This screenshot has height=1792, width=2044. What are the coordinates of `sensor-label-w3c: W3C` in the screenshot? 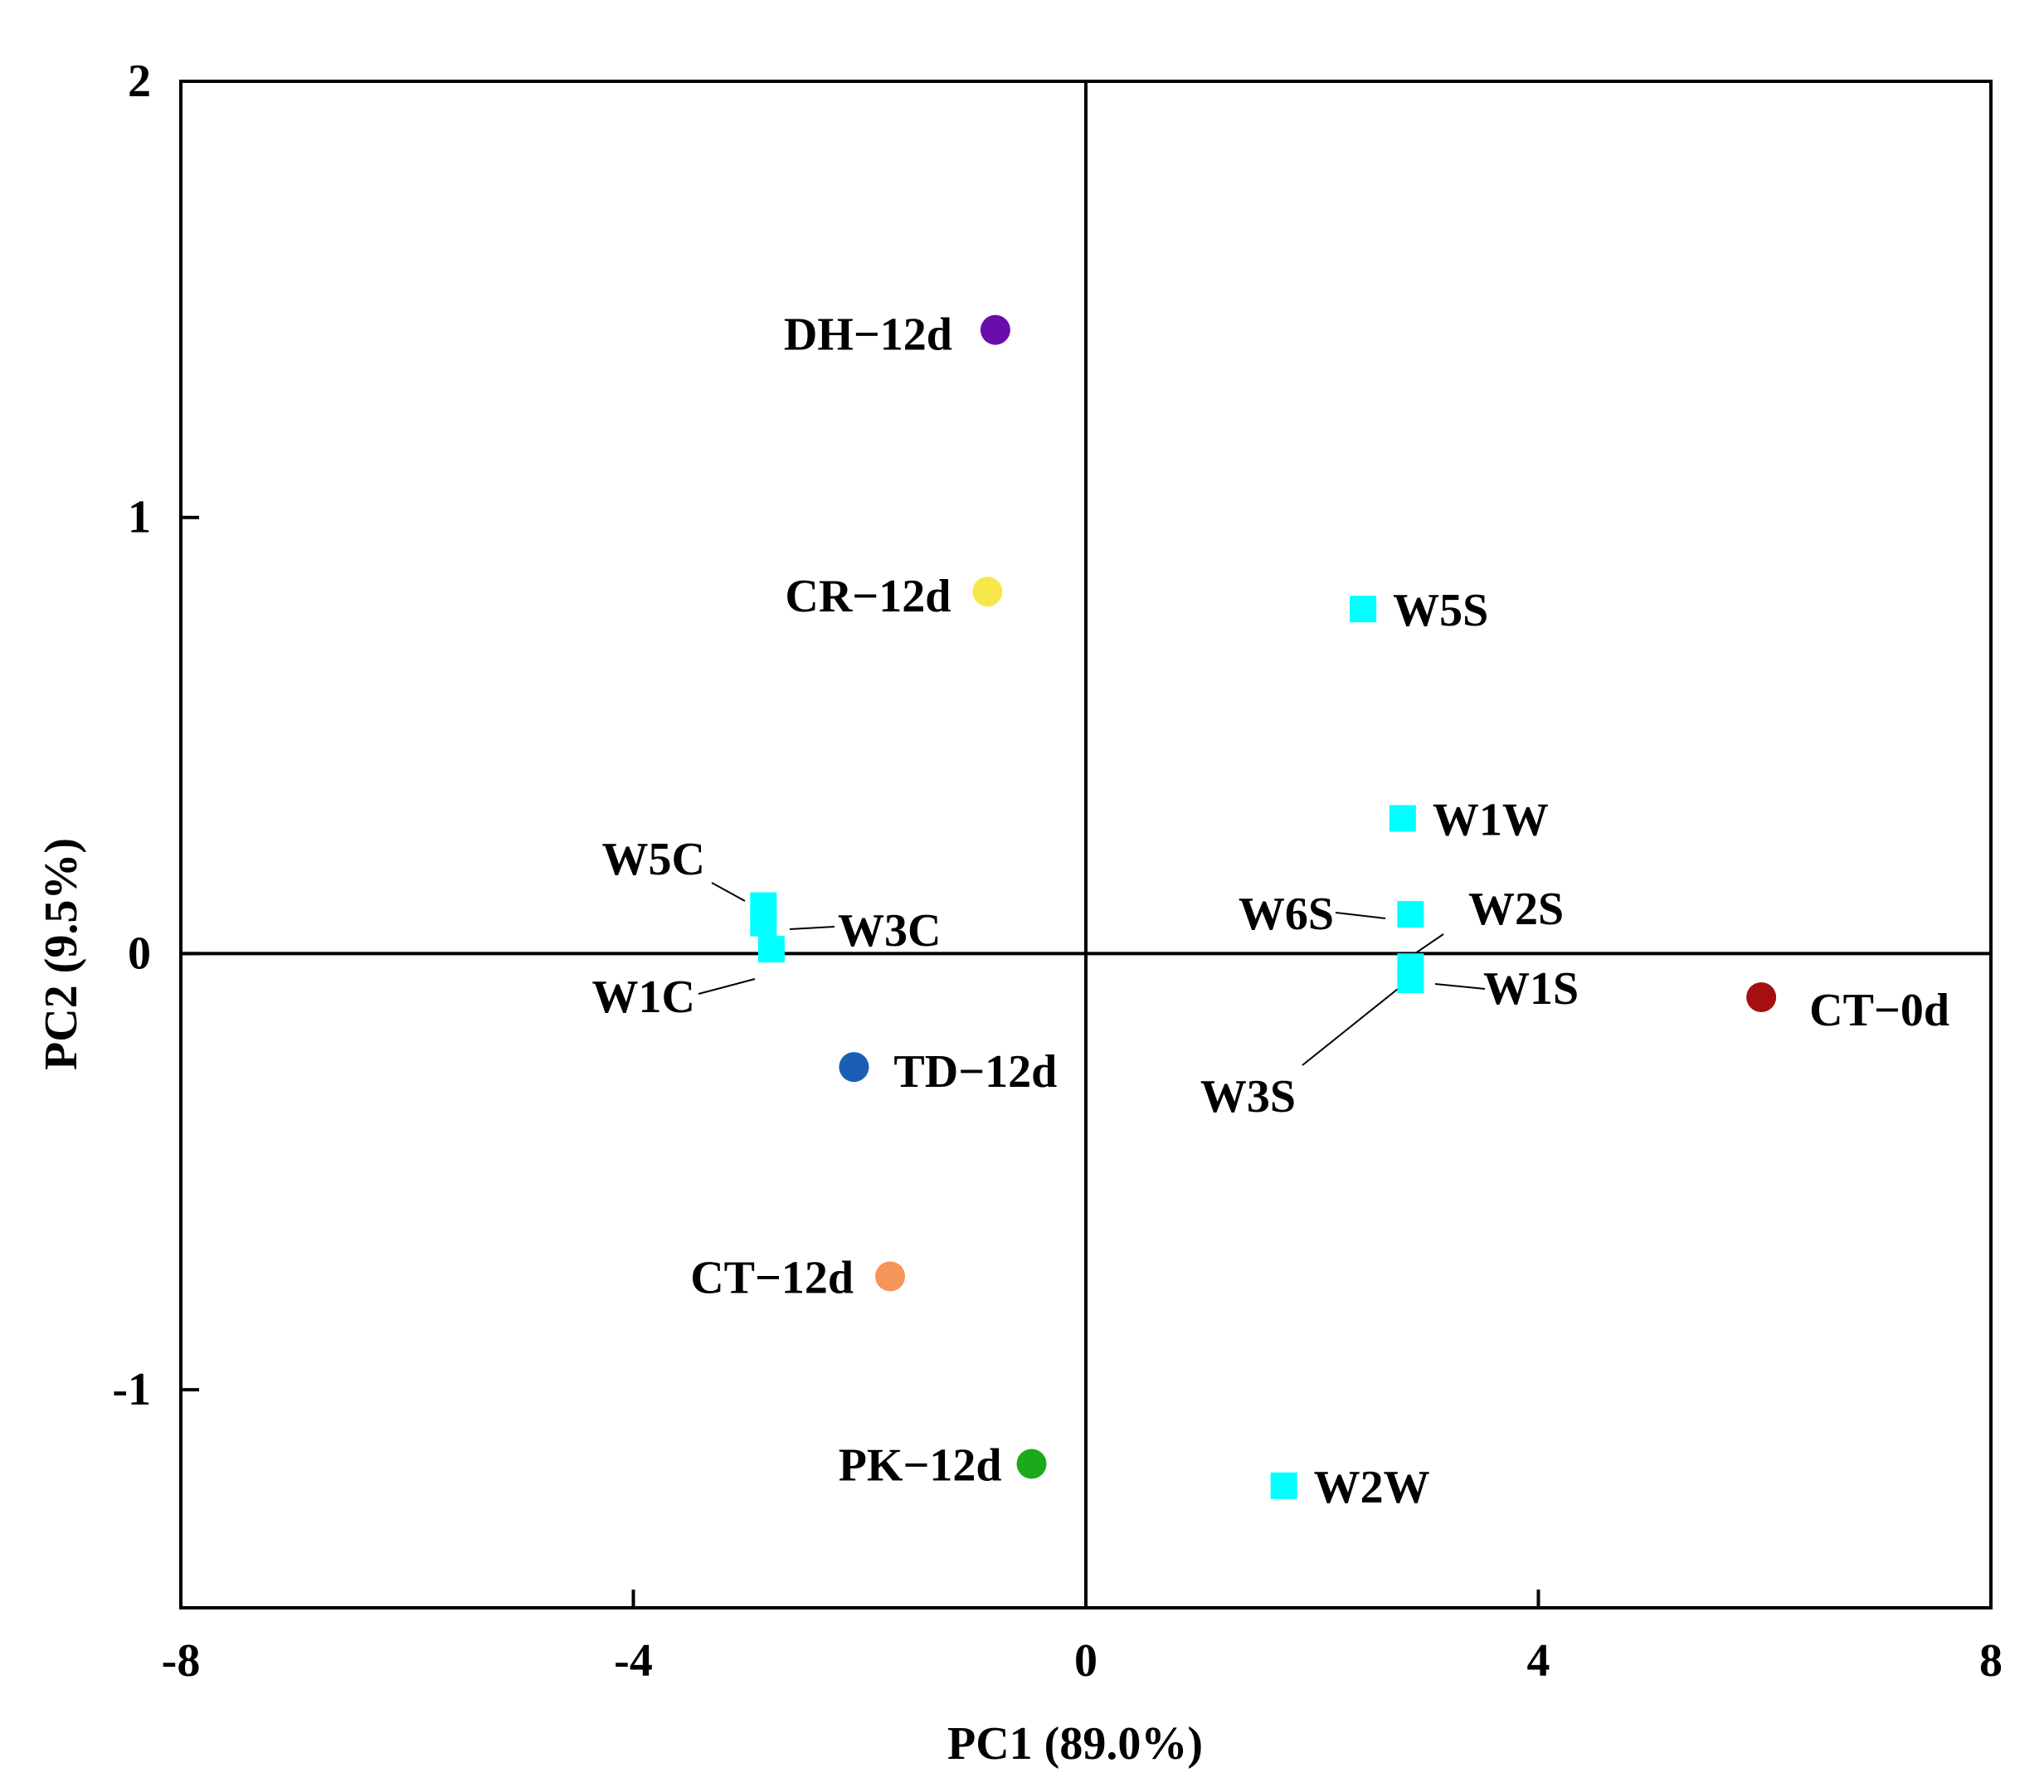 It's located at (889, 931).